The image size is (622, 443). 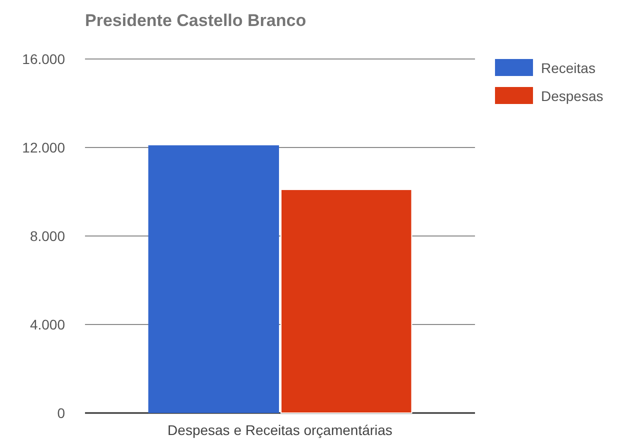 I want to click on y-tick-label: 8.000, so click(x=48, y=236).